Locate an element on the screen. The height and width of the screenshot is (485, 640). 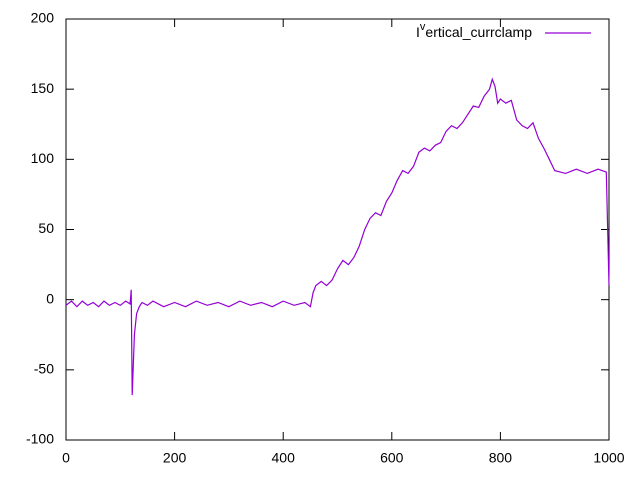
y-tick-label: 150 is located at coordinates (43, 88).